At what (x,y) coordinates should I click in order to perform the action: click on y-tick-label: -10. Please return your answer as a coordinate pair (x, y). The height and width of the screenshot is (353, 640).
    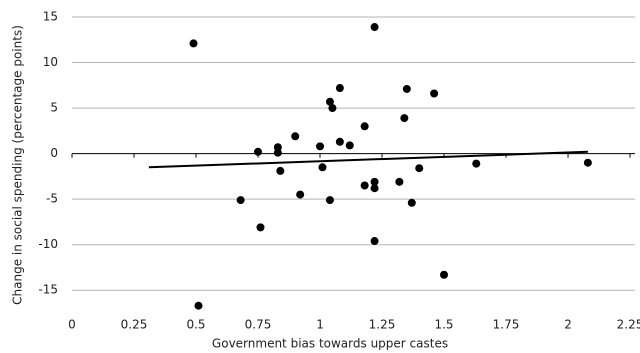
    Looking at the image, I should click on (48, 244).